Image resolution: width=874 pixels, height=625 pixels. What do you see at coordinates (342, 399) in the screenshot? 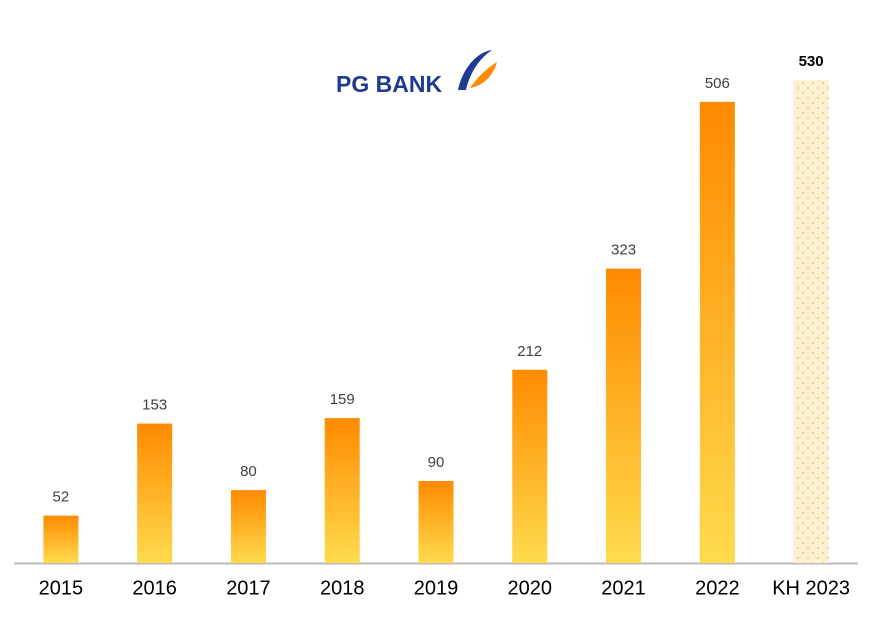
I see `value-label: 159` at bounding box center [342, 399].